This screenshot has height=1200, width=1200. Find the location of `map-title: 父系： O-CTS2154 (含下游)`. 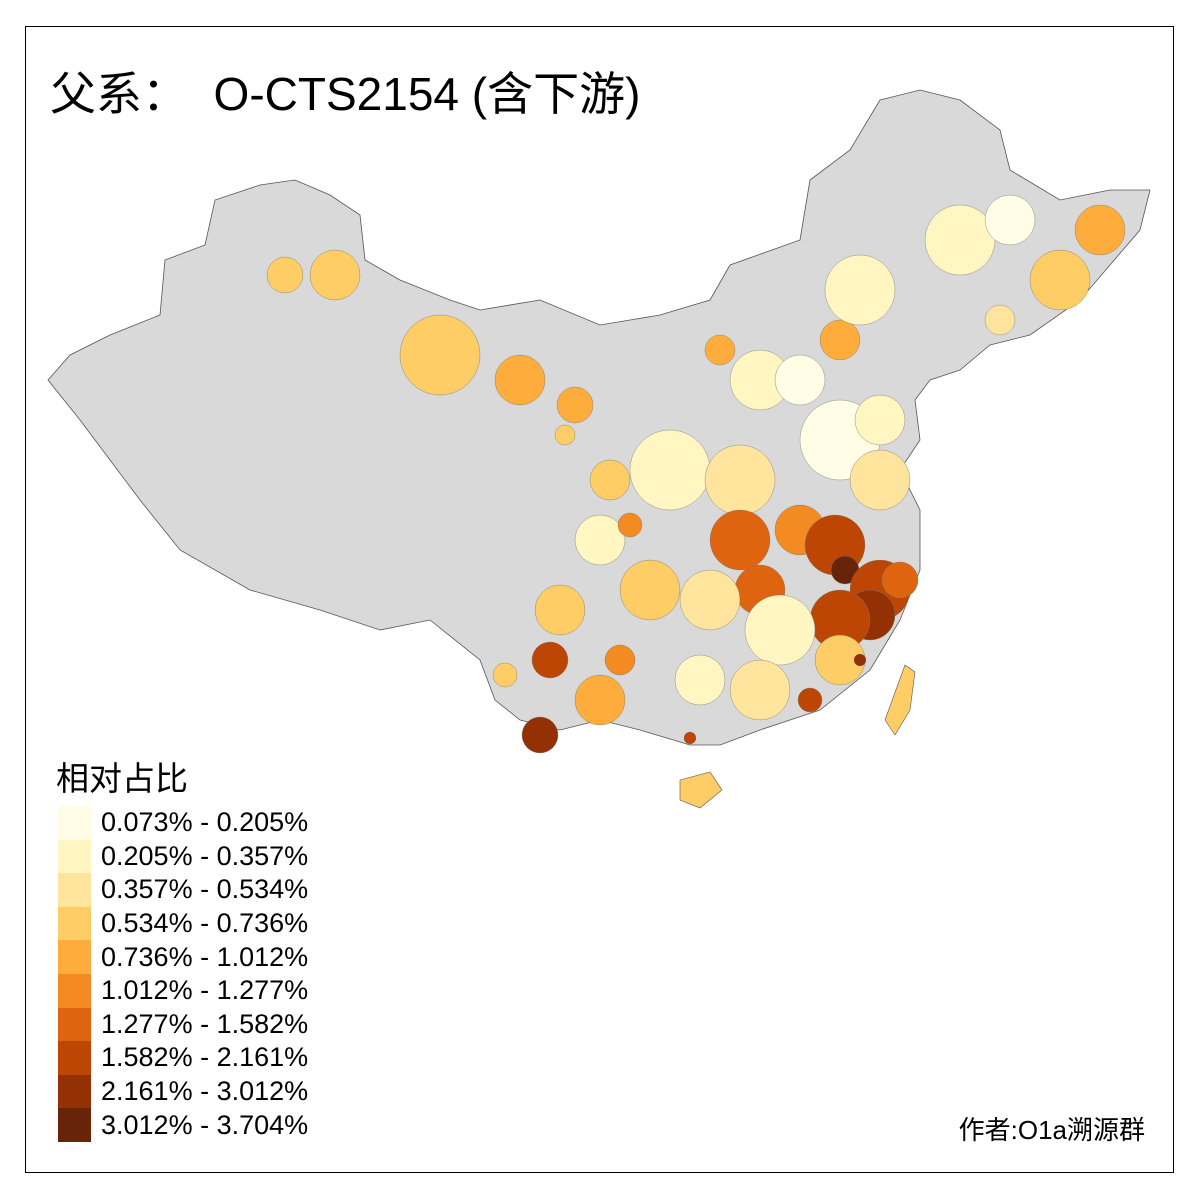

map-title: 父系： O-CTS2154 (含下游) is located at coordinates (345, 94).